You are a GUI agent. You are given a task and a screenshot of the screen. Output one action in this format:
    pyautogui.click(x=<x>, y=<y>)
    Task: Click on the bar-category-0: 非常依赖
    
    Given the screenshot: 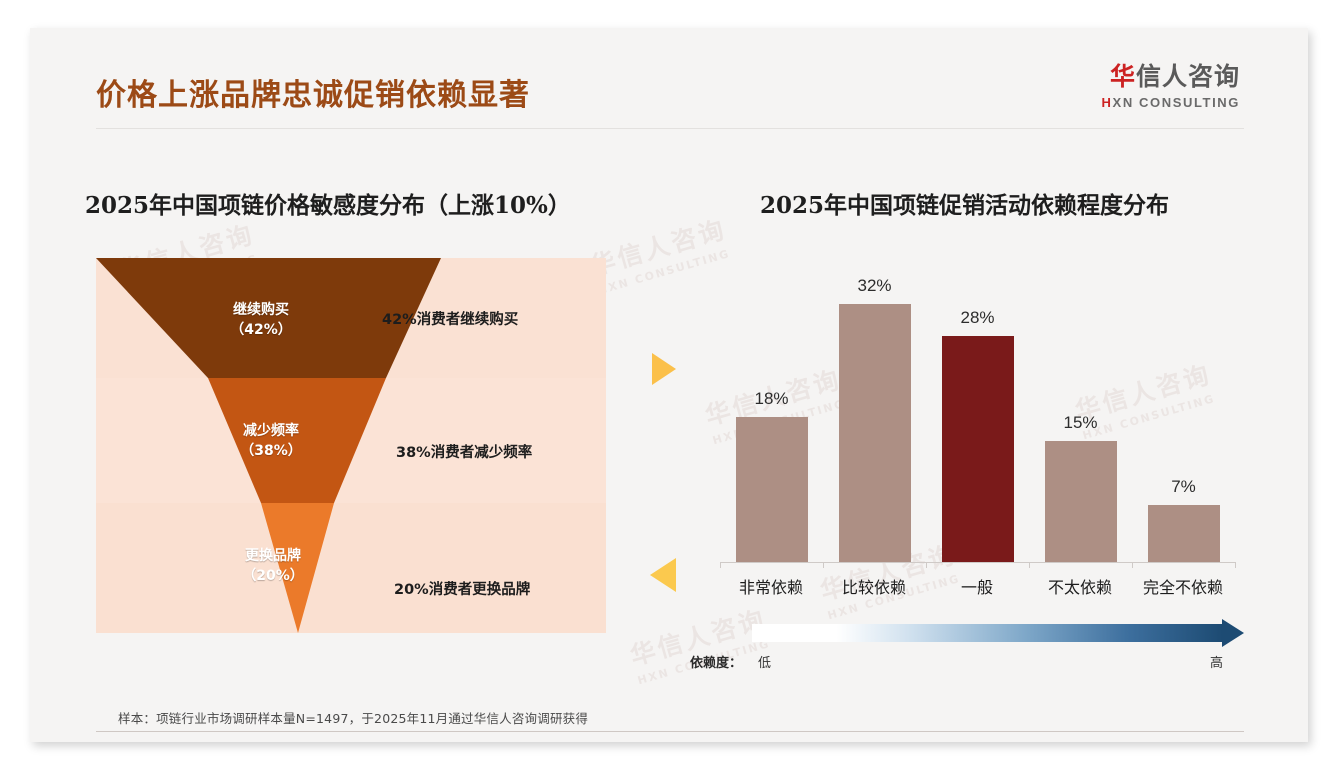 What is the action you would take?
    pyautogui.click(x=770, y=587)
    